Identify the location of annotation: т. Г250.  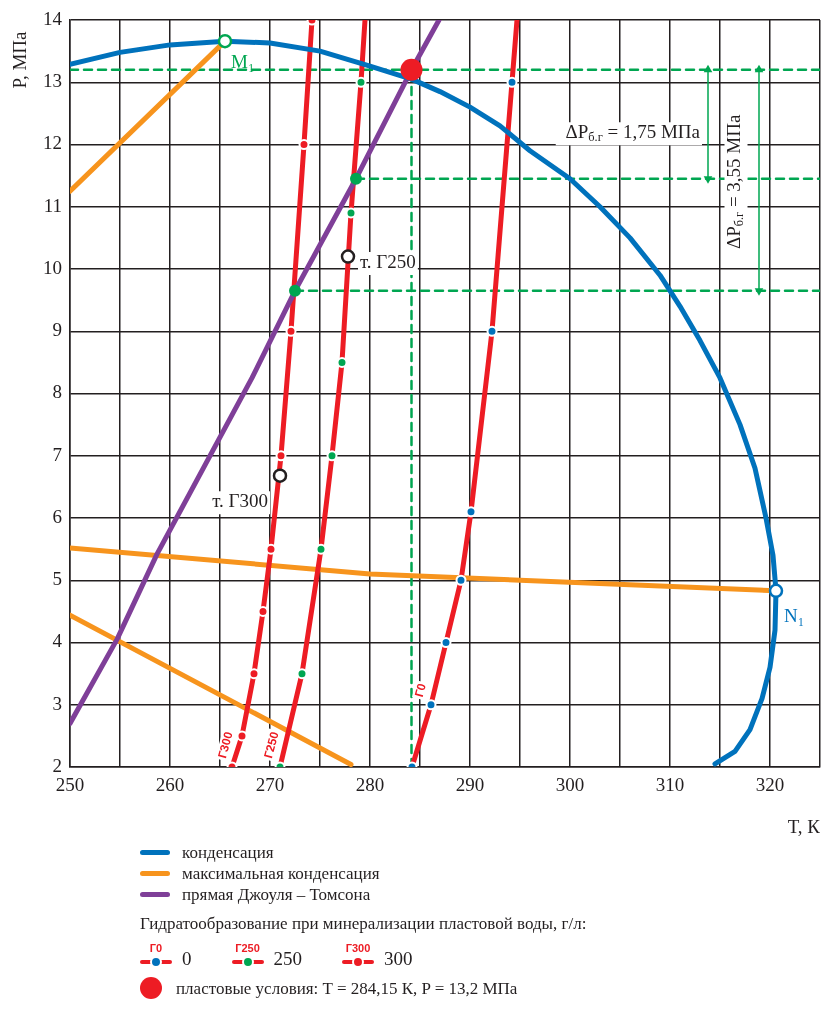
(388, 261).